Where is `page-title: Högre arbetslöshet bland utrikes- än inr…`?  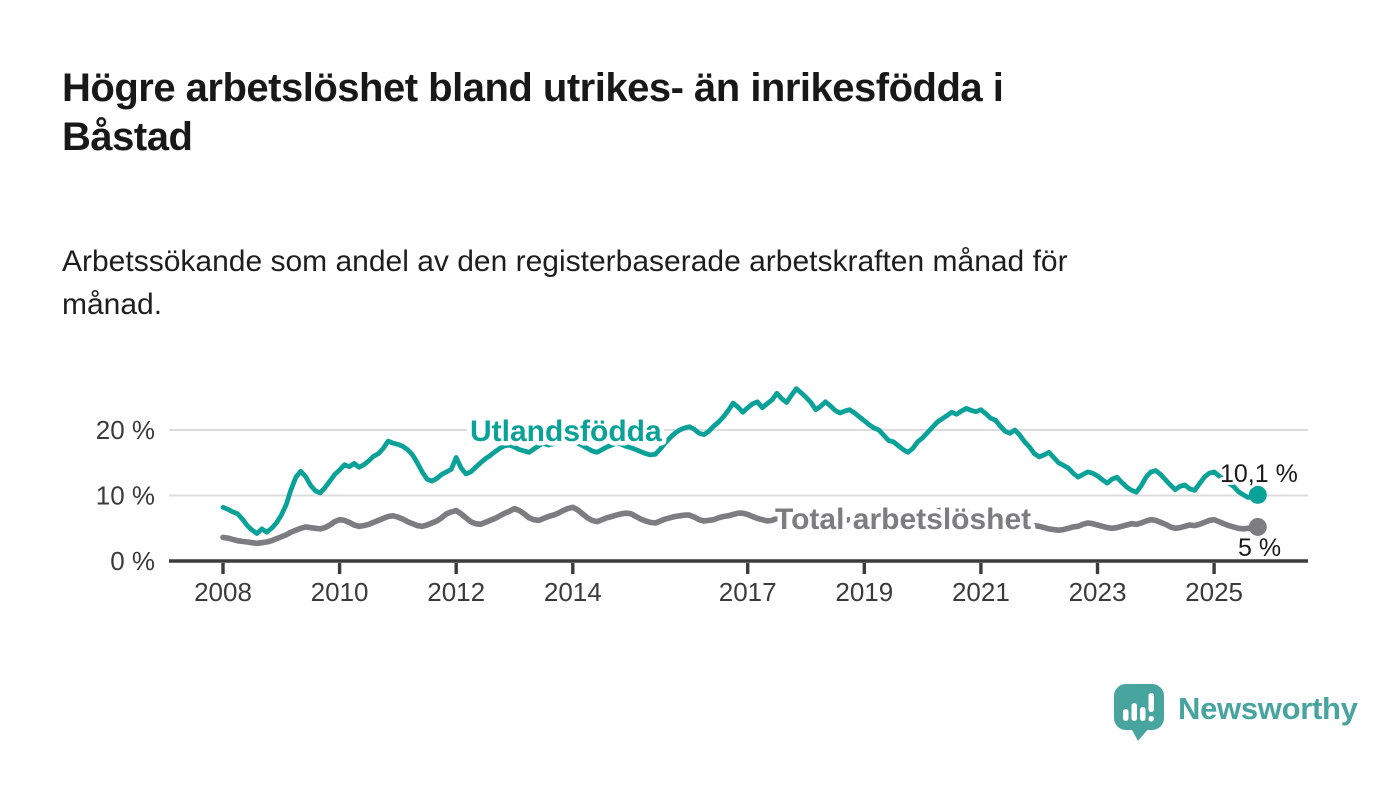 page-title: Högre arbetslöshet bland utrikes- än inr… is located at coordinates (533, 112).